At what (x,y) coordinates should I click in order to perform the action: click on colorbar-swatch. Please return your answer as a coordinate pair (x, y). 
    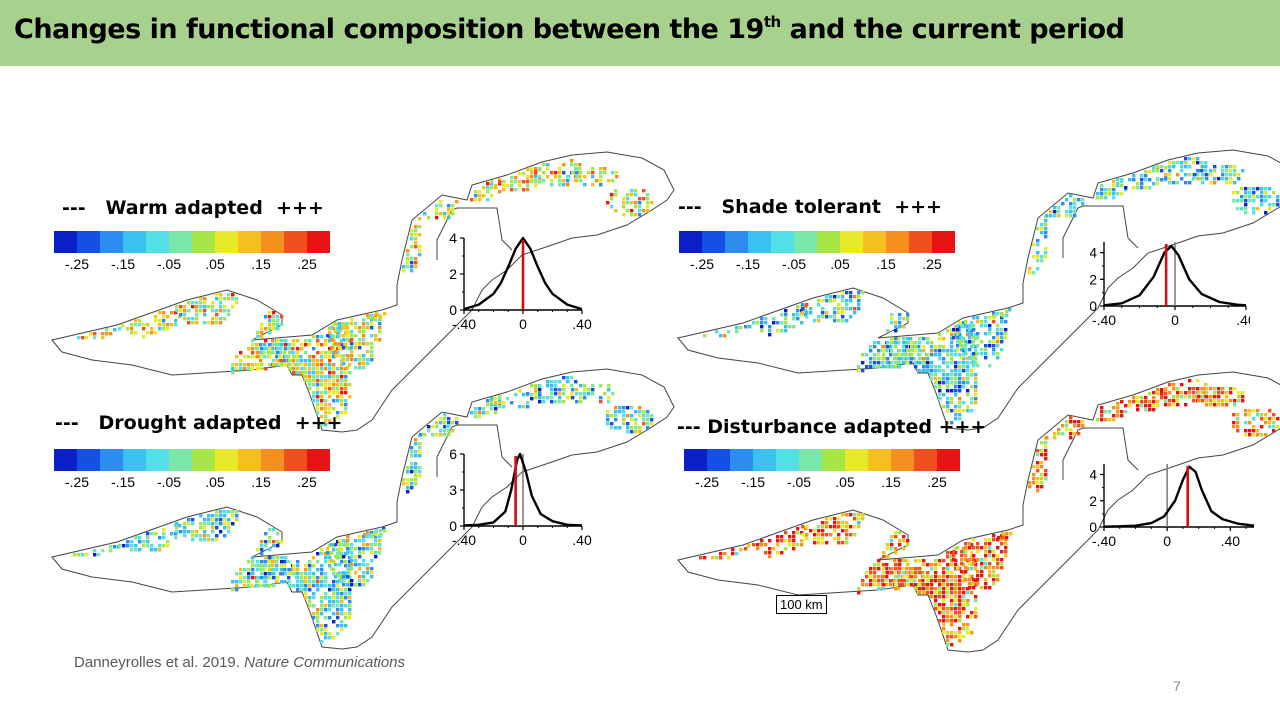
    Looking at the image, I should click on (157, 460).